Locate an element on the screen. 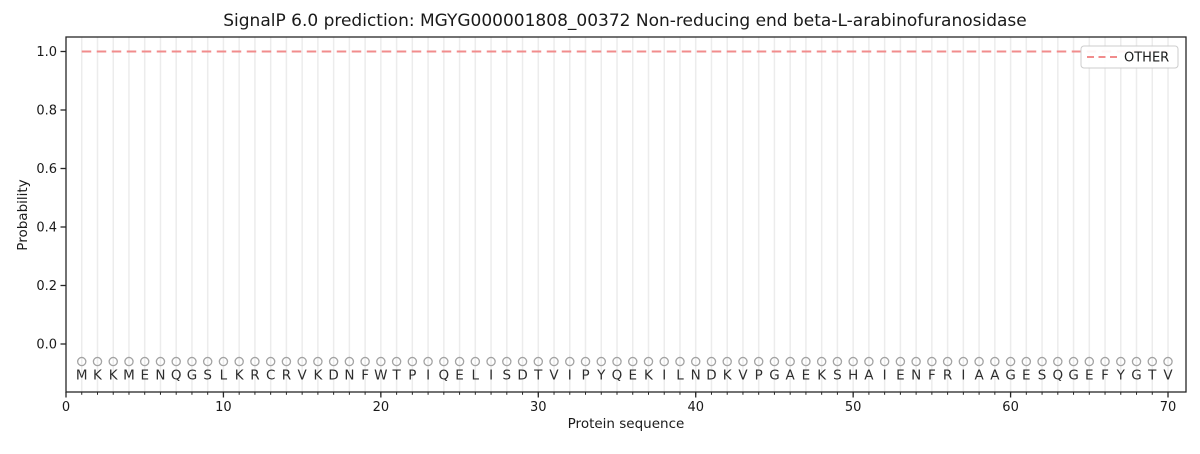 Image resolution: width=1200 pixels, height=454 pixels. x-tick-label: 50 is located at coordinates (853, 407).